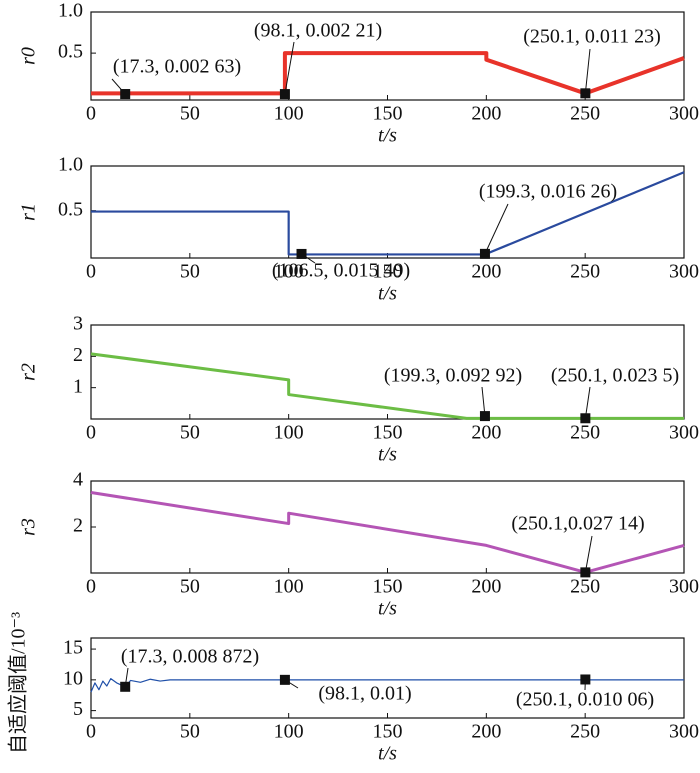 This screenshot has height=773, width=700. What do you see at coordinates (190, 657) in the screenshot?
I see `annotation-label: (17.3, 0.008 872)` at bounding box center [190, 657].